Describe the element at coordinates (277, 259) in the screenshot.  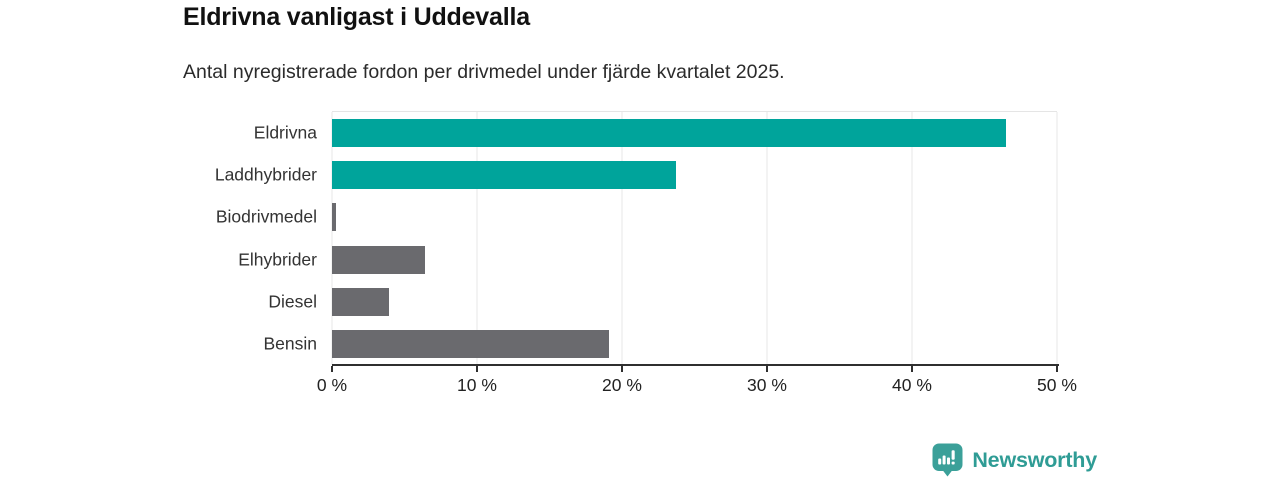
I see `category-label-elhybrider: Elhybrider` at that location.